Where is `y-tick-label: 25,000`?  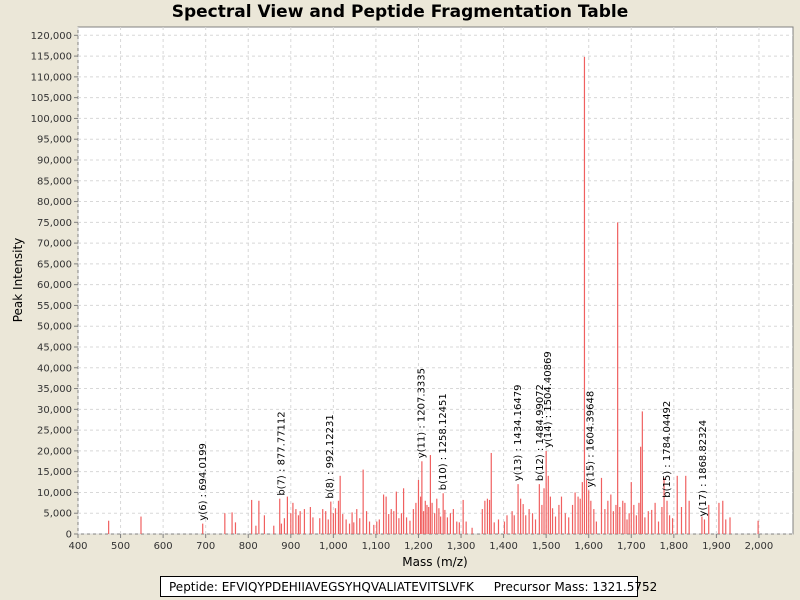
y-tick-label: 25,000 is located at coordinates (54, 431).